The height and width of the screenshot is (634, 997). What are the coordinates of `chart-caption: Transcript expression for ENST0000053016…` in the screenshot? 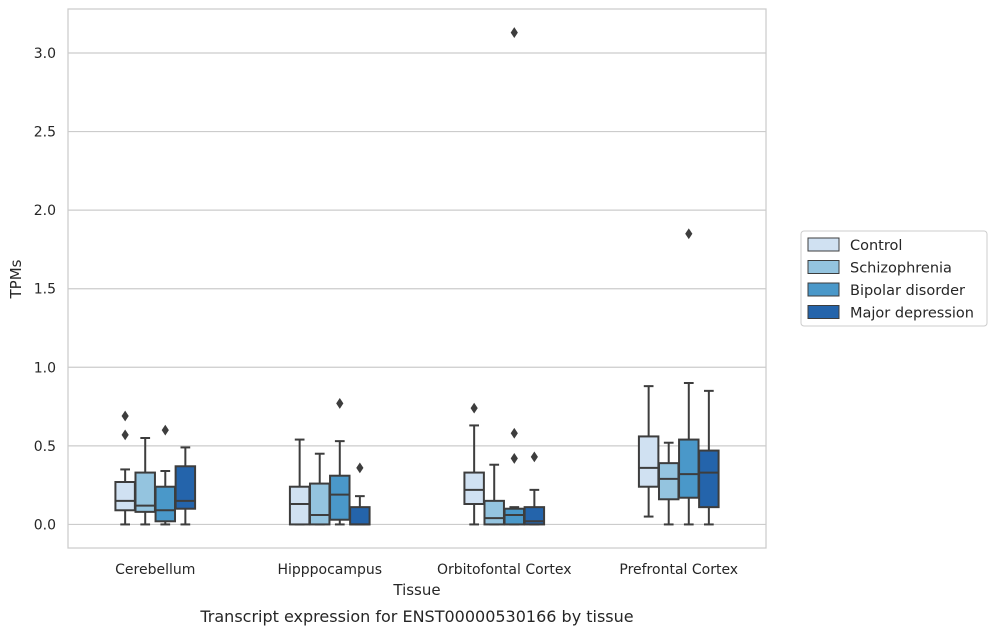 It's located at (416, 616).